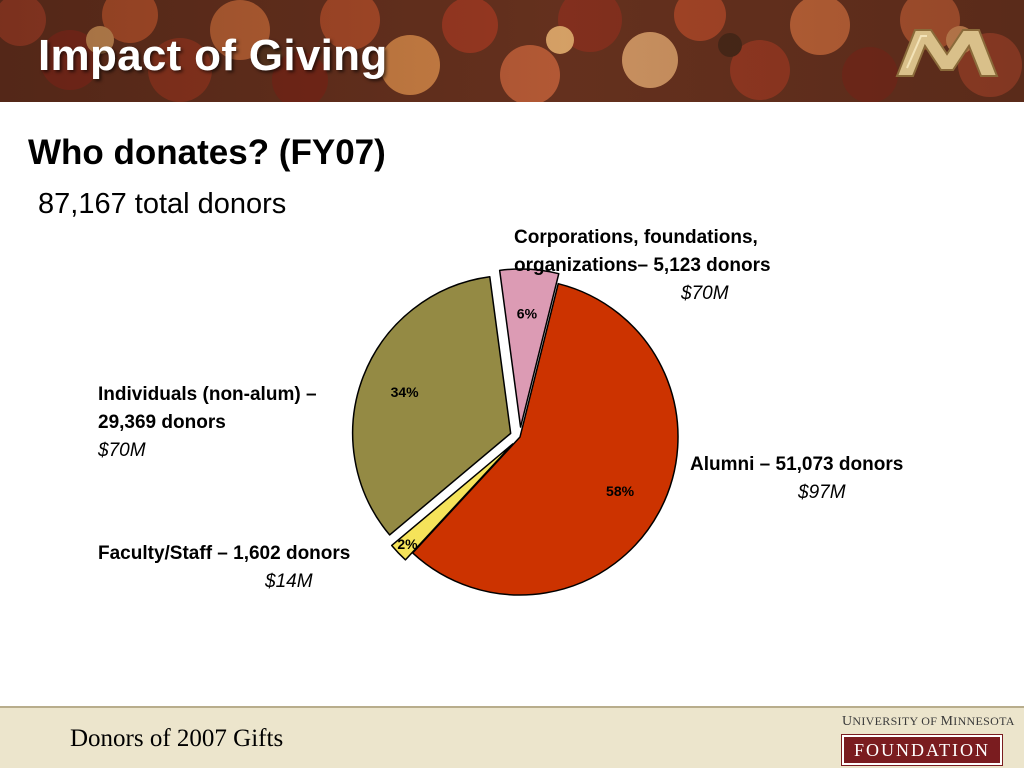  Describe the element at coordinates (431, 406) in the screenshot. I see `pie-slice-individuals-non-alum` at that location.